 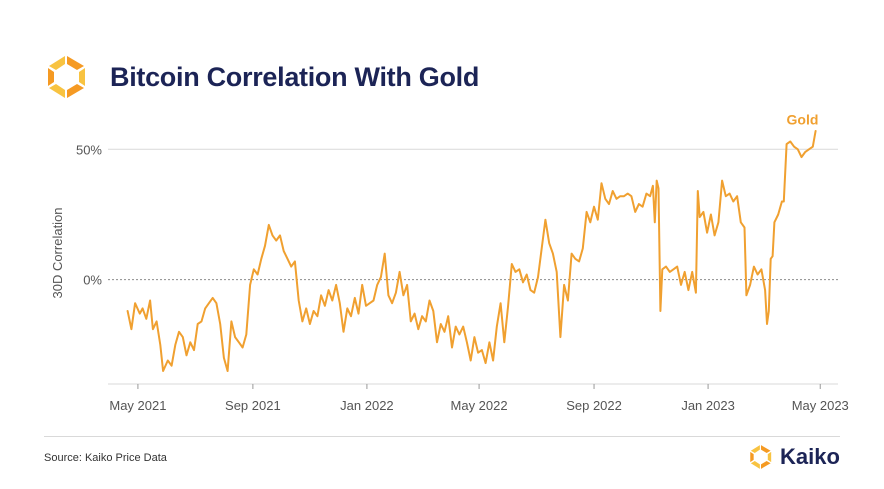 I want to click on y-tick-label: 50%, so click(x=89, y=149).